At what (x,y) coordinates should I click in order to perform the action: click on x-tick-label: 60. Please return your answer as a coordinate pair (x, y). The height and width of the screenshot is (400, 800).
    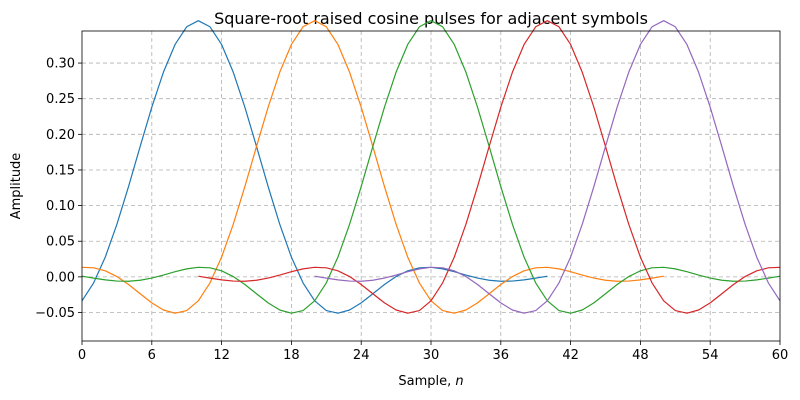
    Looking at the image, I should click on (780, 355).